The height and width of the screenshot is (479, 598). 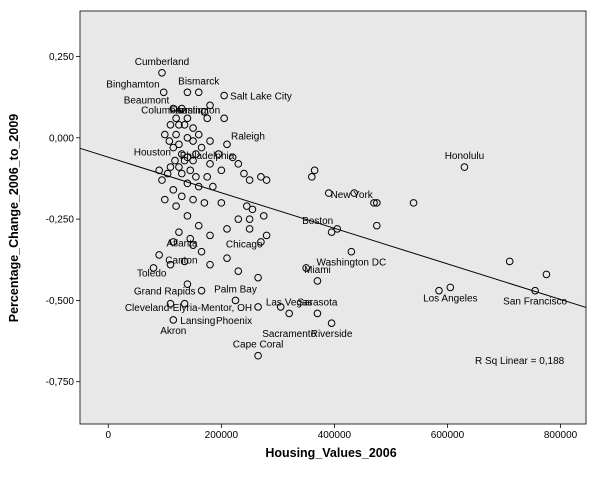 What do you see at coordinates (61, 57) in the screenshot?
I see `y-tick-label: 0,250` at bounding box center [61, 57].